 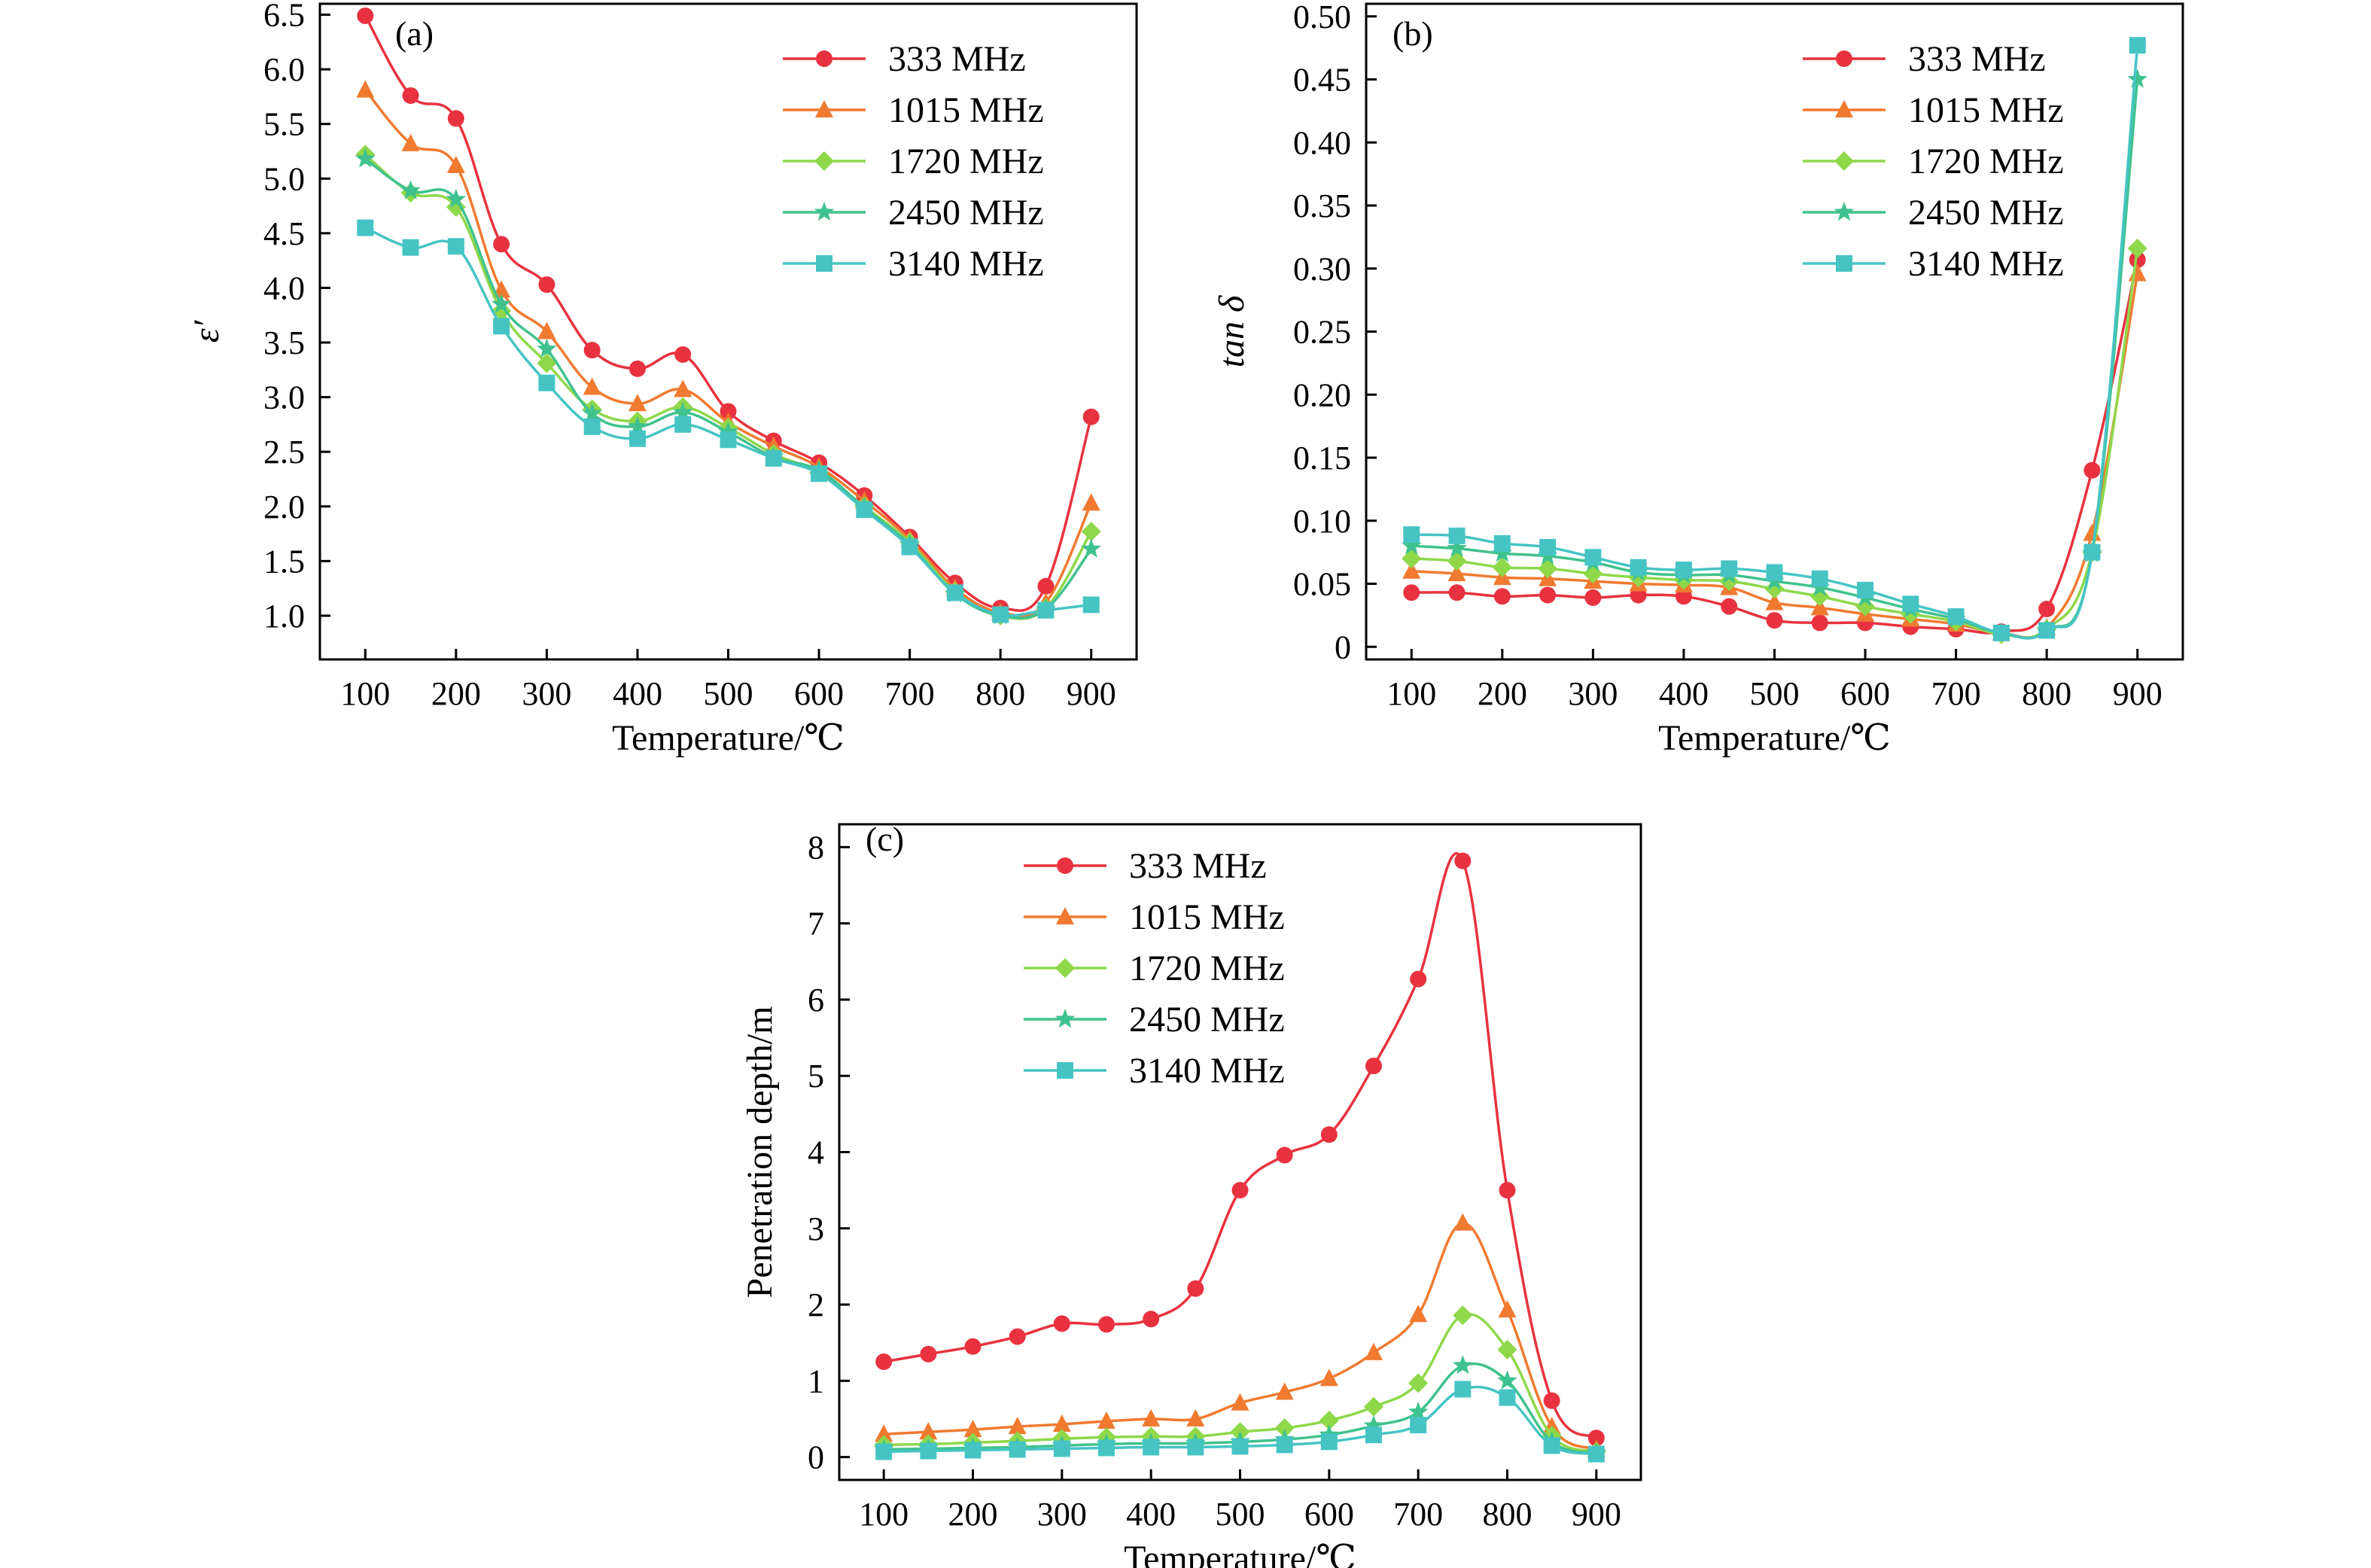 What do you see at coordinates (284, 17) in the screenshot?
I see `y-tick-label: 6.5` at bounding box center [284, 17].